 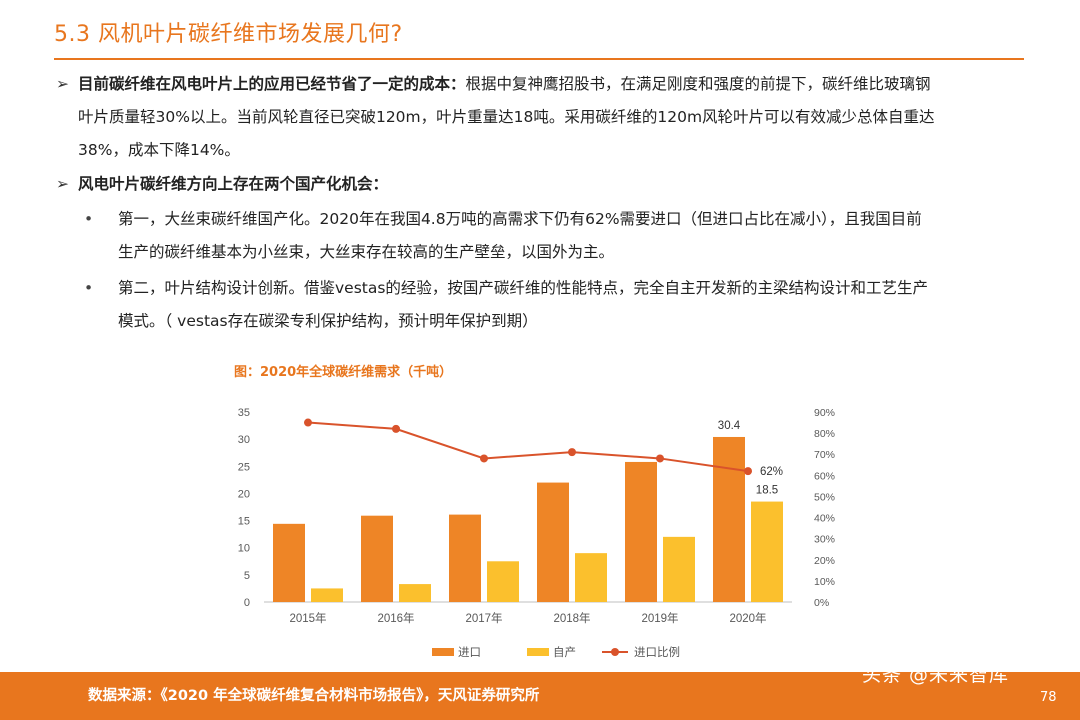 I want to click on legend-swatch-import, so click(x=443, y=652).